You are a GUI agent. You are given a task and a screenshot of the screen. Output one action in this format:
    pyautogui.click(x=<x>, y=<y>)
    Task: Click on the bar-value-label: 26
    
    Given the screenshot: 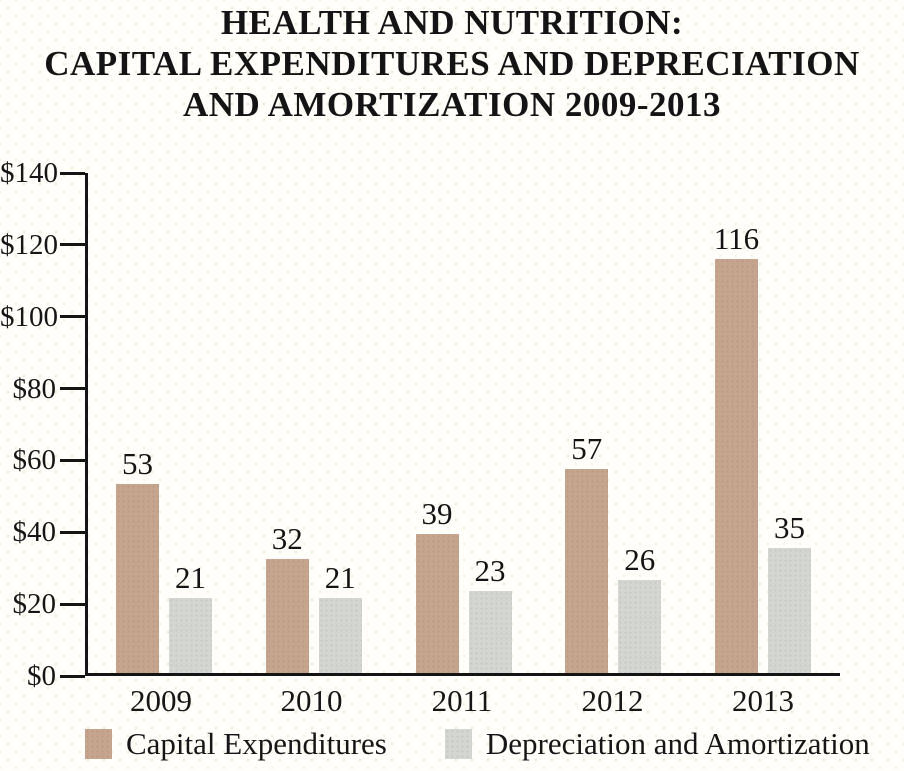 What is the action you would take?
    pyautogui.click(x=640, y=559)
    